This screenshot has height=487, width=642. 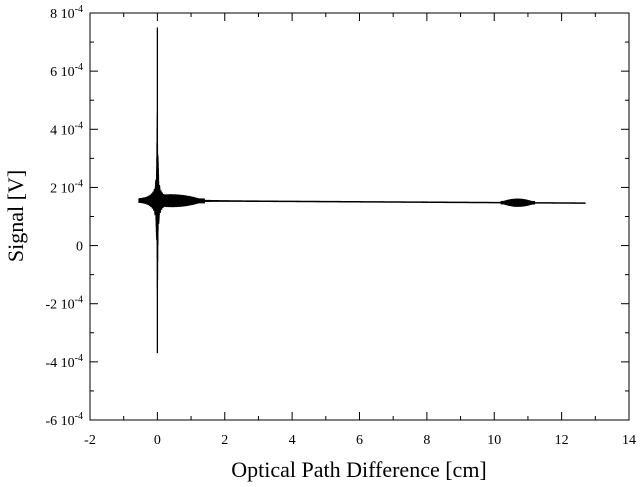 What do you see at coordinates (66, 13) in the screenshot?
I see `y-tick-label: 8 10-4` at bounding box center [66, 13].